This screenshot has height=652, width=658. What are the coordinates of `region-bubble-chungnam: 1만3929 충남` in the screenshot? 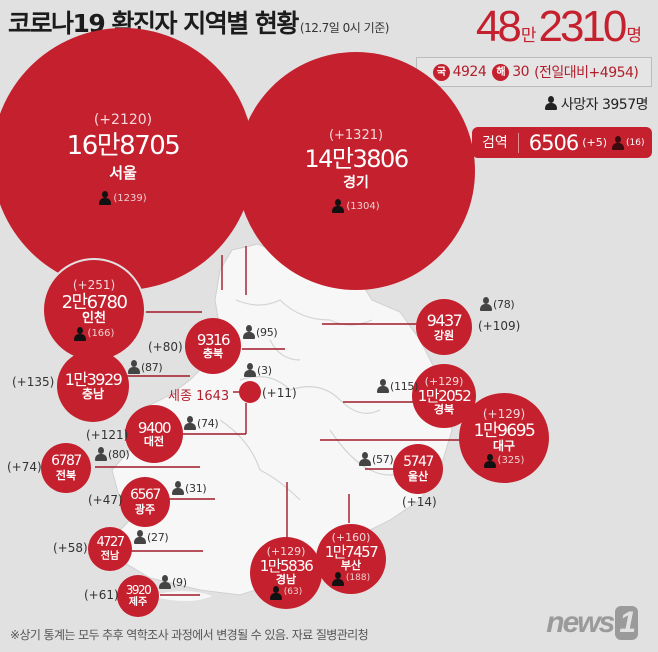 It's located at (93, 386).